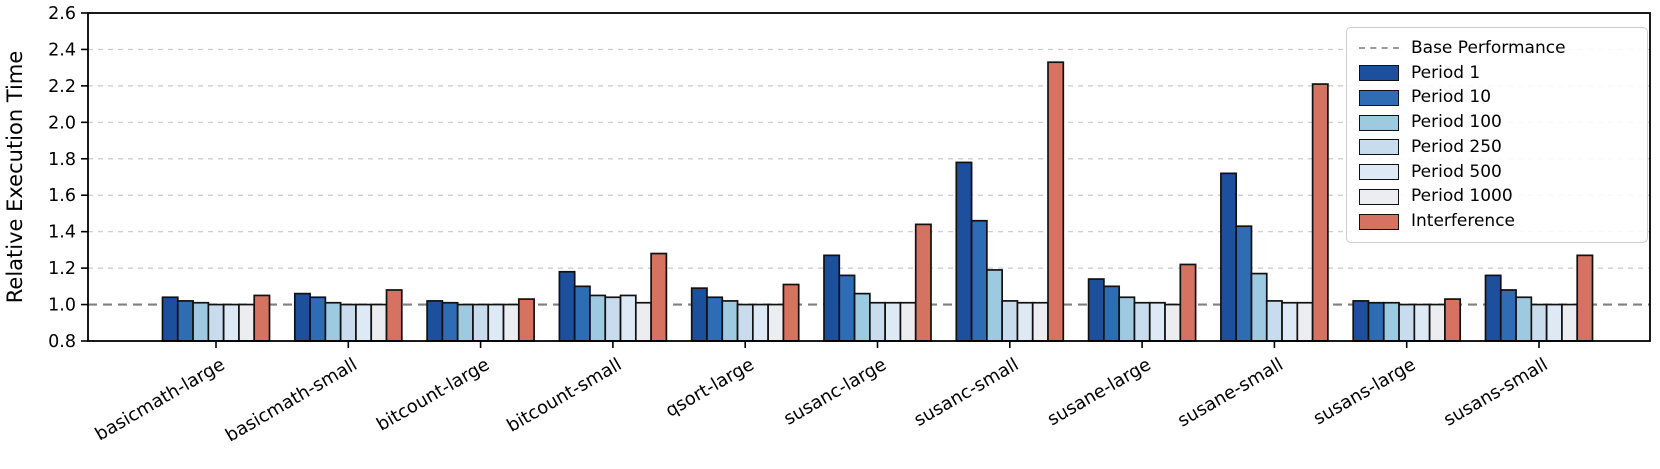  I want to click on x-tick-label: qsort-large, so click(710, 387).